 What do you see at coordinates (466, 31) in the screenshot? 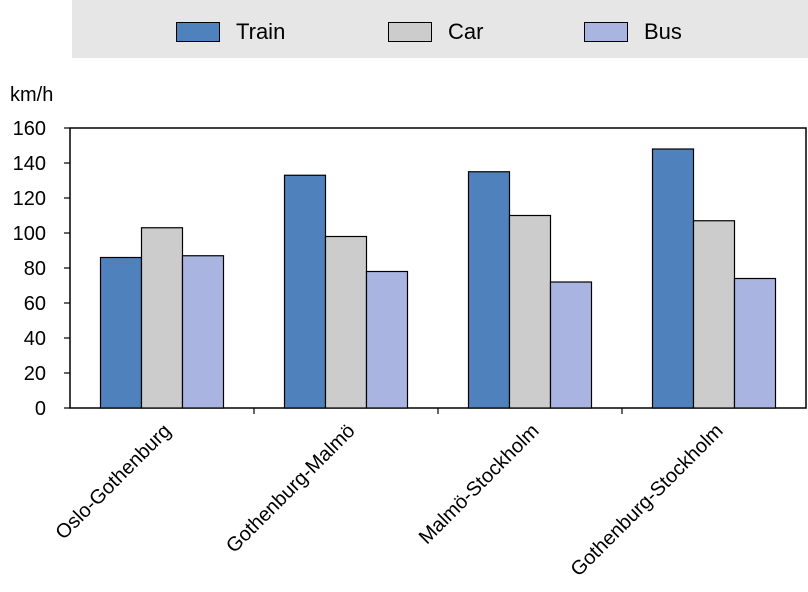
I see `legend-label-car: Car` at bounding box center [466, 31].